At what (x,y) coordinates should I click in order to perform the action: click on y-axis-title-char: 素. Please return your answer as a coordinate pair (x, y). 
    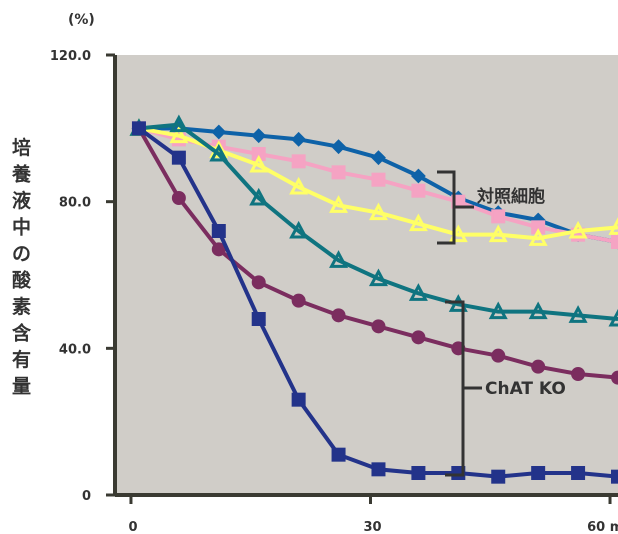
    Looking at the image, I should click on (21, 306).